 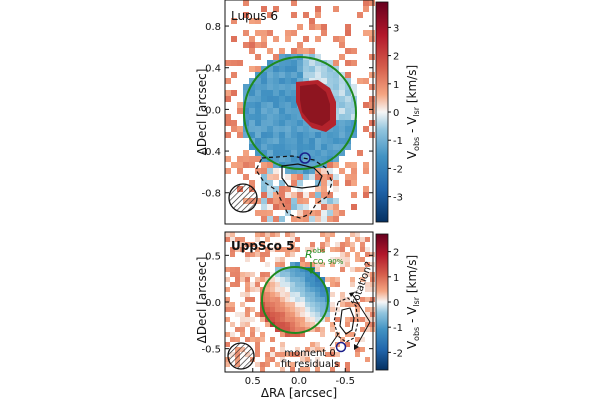 I want to click on uppsco5-residual-contour-solid, so click(x=347, y=321).